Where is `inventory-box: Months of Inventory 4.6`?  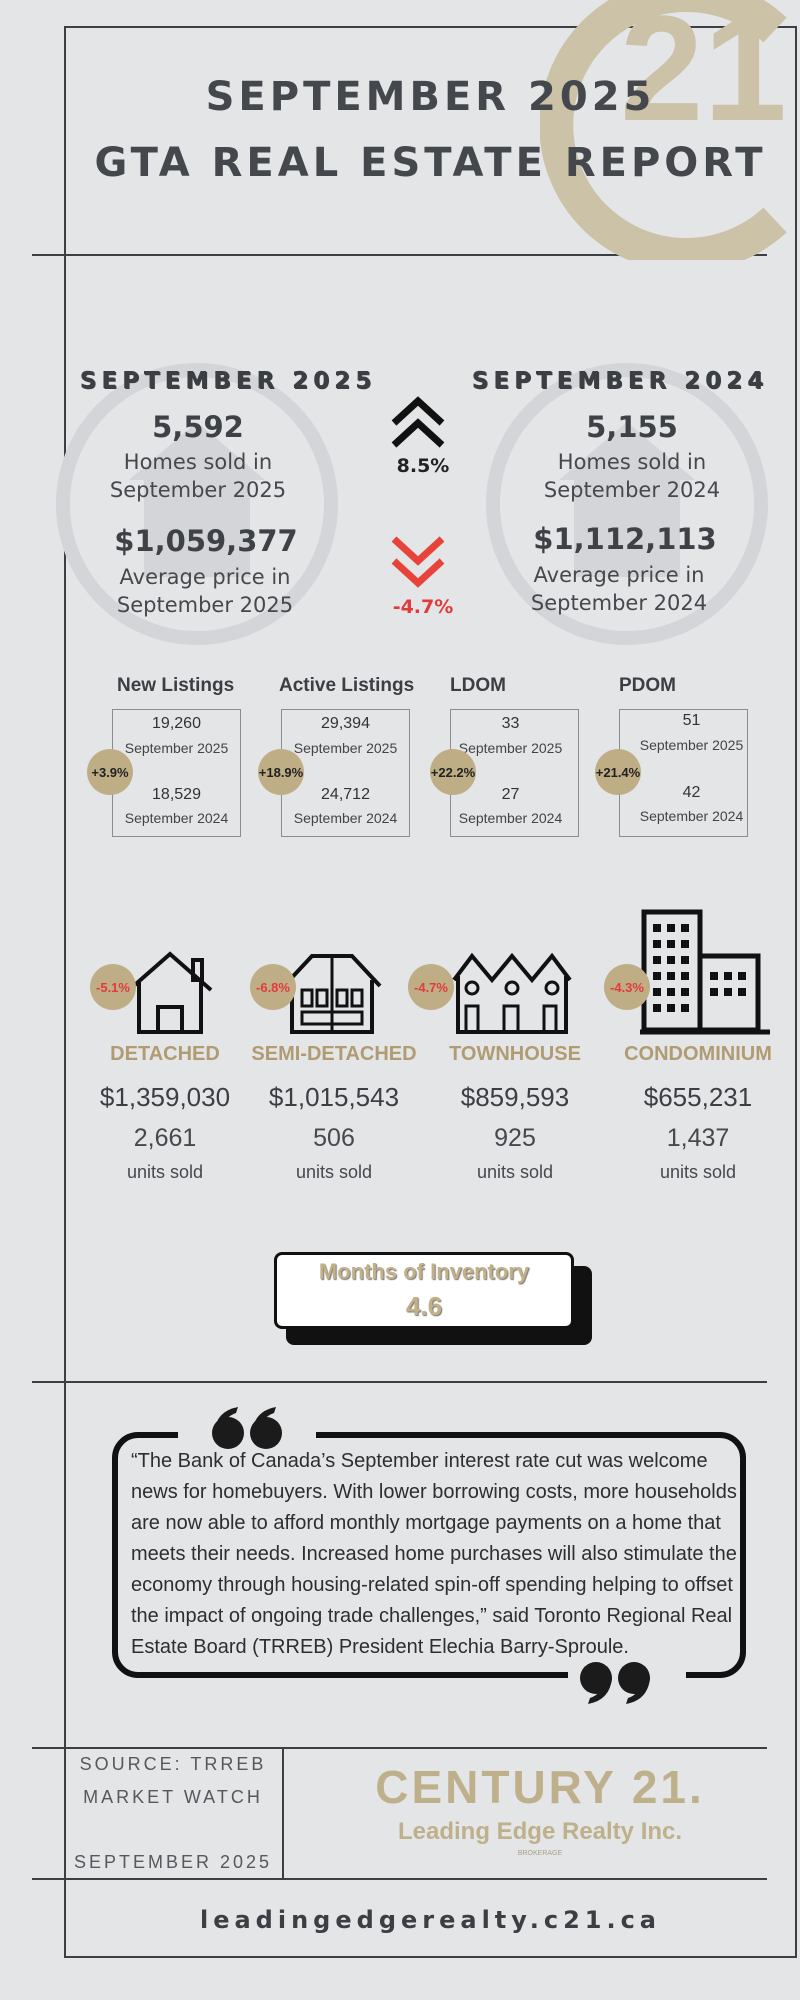
inventory-box: Months of Inventory 4.6 is located at coordinates (424, 1290).